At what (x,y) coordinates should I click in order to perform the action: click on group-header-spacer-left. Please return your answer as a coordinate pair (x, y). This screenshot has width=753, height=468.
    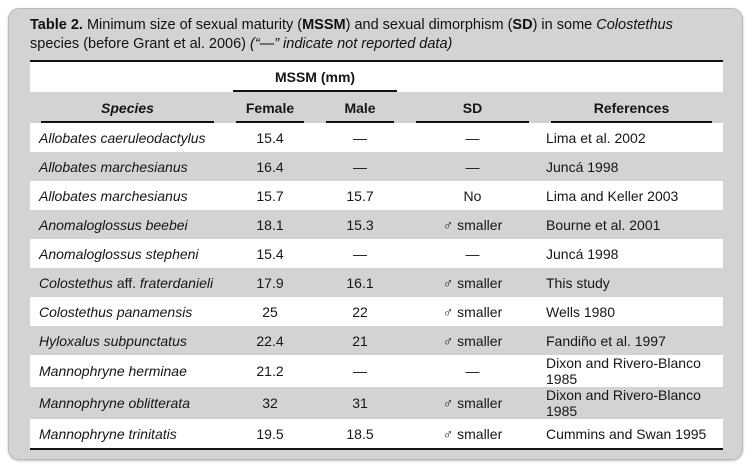
    Looking at the image, I should click on (127, 77).